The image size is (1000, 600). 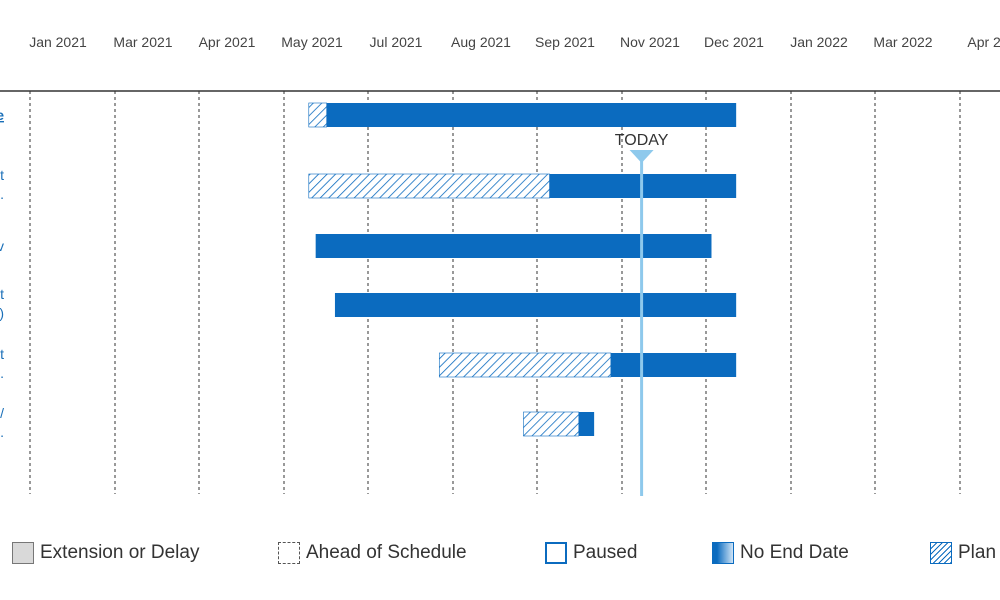 I want to click on row-labels: e t. v t) t. /., so click(x=2, y=273).